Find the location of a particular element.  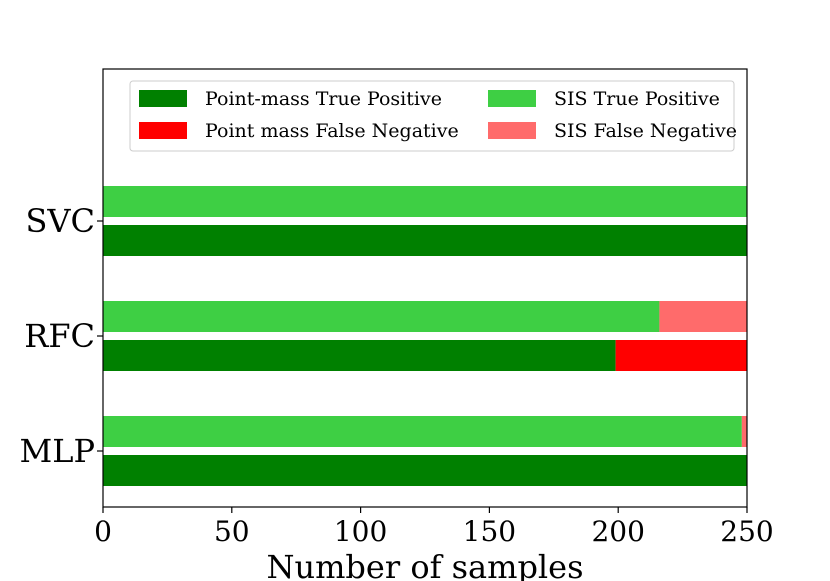

y-category-label: MLP is located at coordinates (57, 451).